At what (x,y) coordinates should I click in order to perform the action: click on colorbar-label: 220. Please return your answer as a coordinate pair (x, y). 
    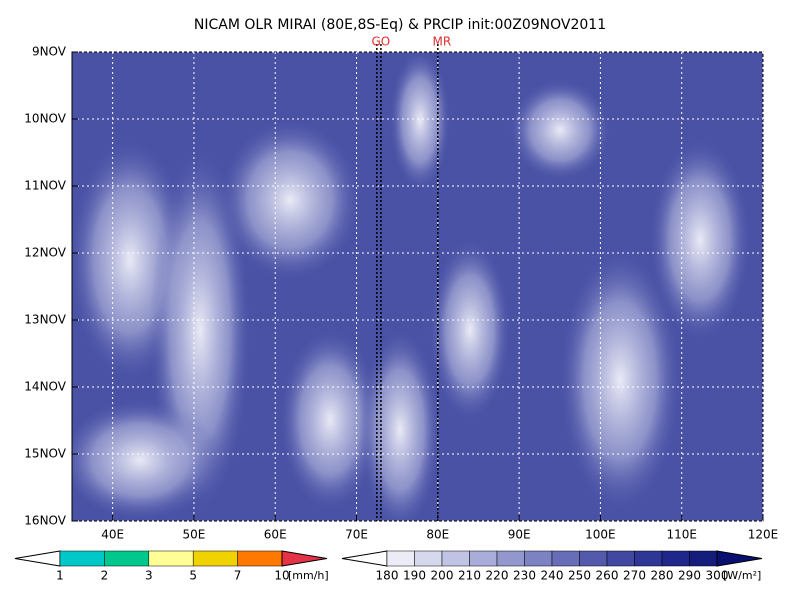
    Looking at the image, I should click on (497, 576).